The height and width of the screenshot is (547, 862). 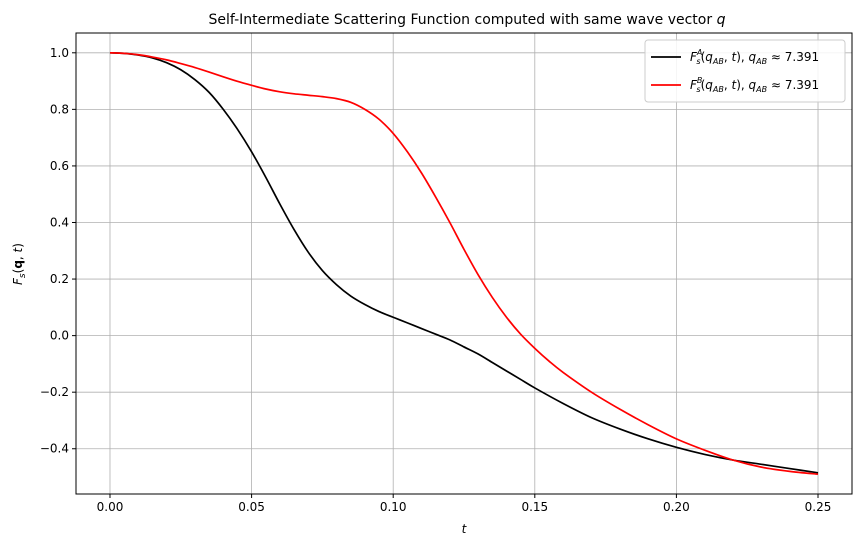 What do you see at coordinates (393, 507) in the screenshot?
I see `x-tick-label: 0.10` at bounding box center [393, 507].